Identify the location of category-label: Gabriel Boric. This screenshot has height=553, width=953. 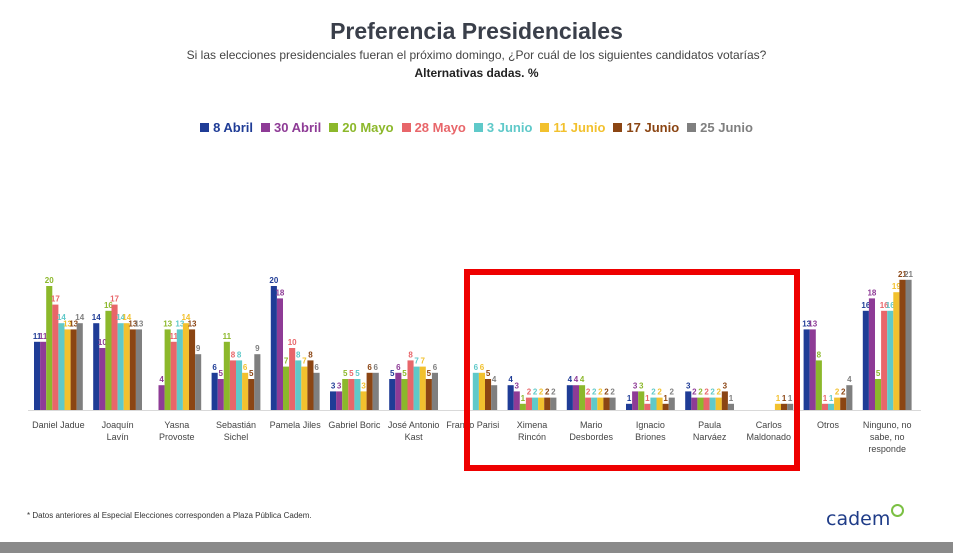
(354, 425).